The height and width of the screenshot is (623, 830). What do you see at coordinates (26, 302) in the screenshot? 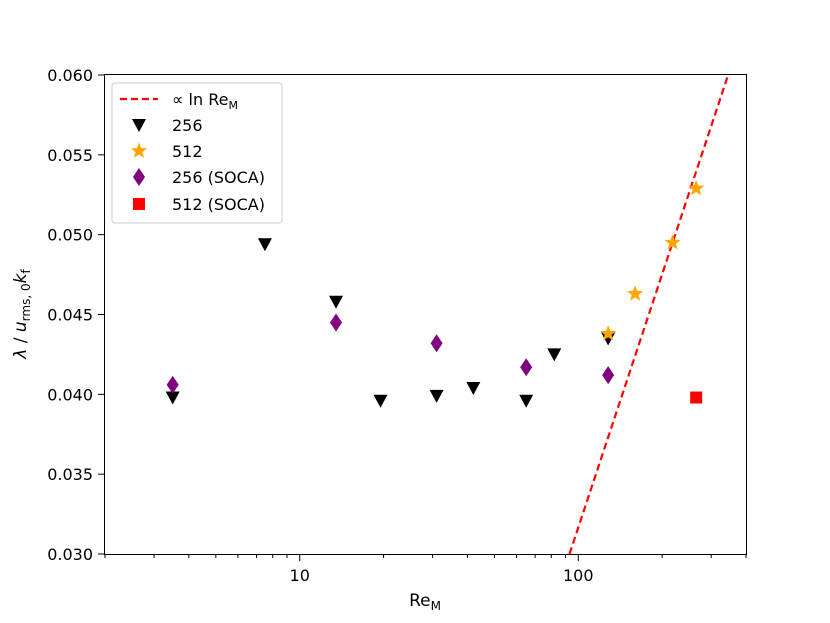
I see `y-label-u-subscript: rms, 0` at bounding box center [26, 302].